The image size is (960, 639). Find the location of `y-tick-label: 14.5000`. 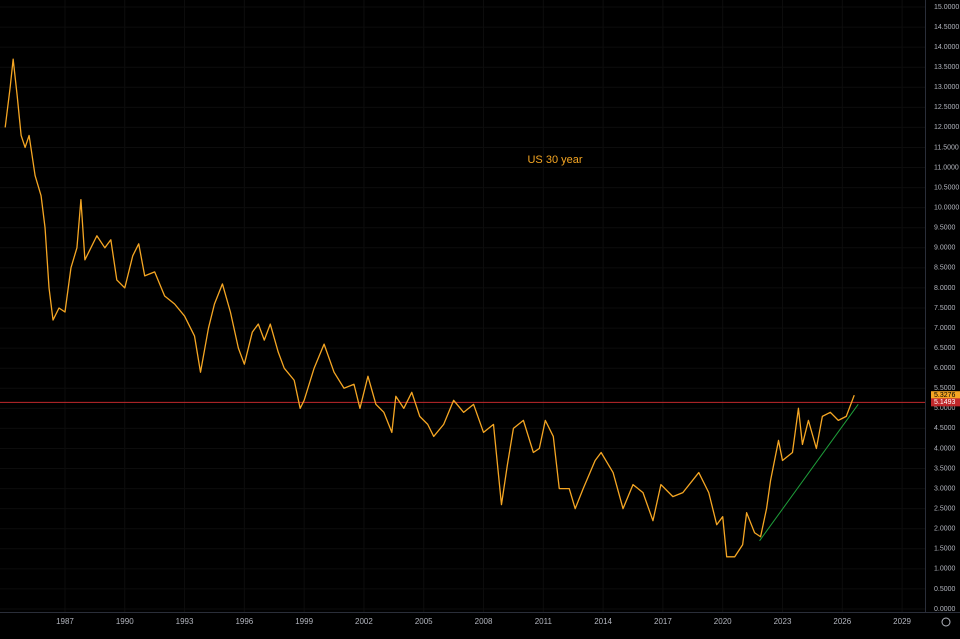

y-tick-label: 14.5000 is located at coordinates (946, 27).